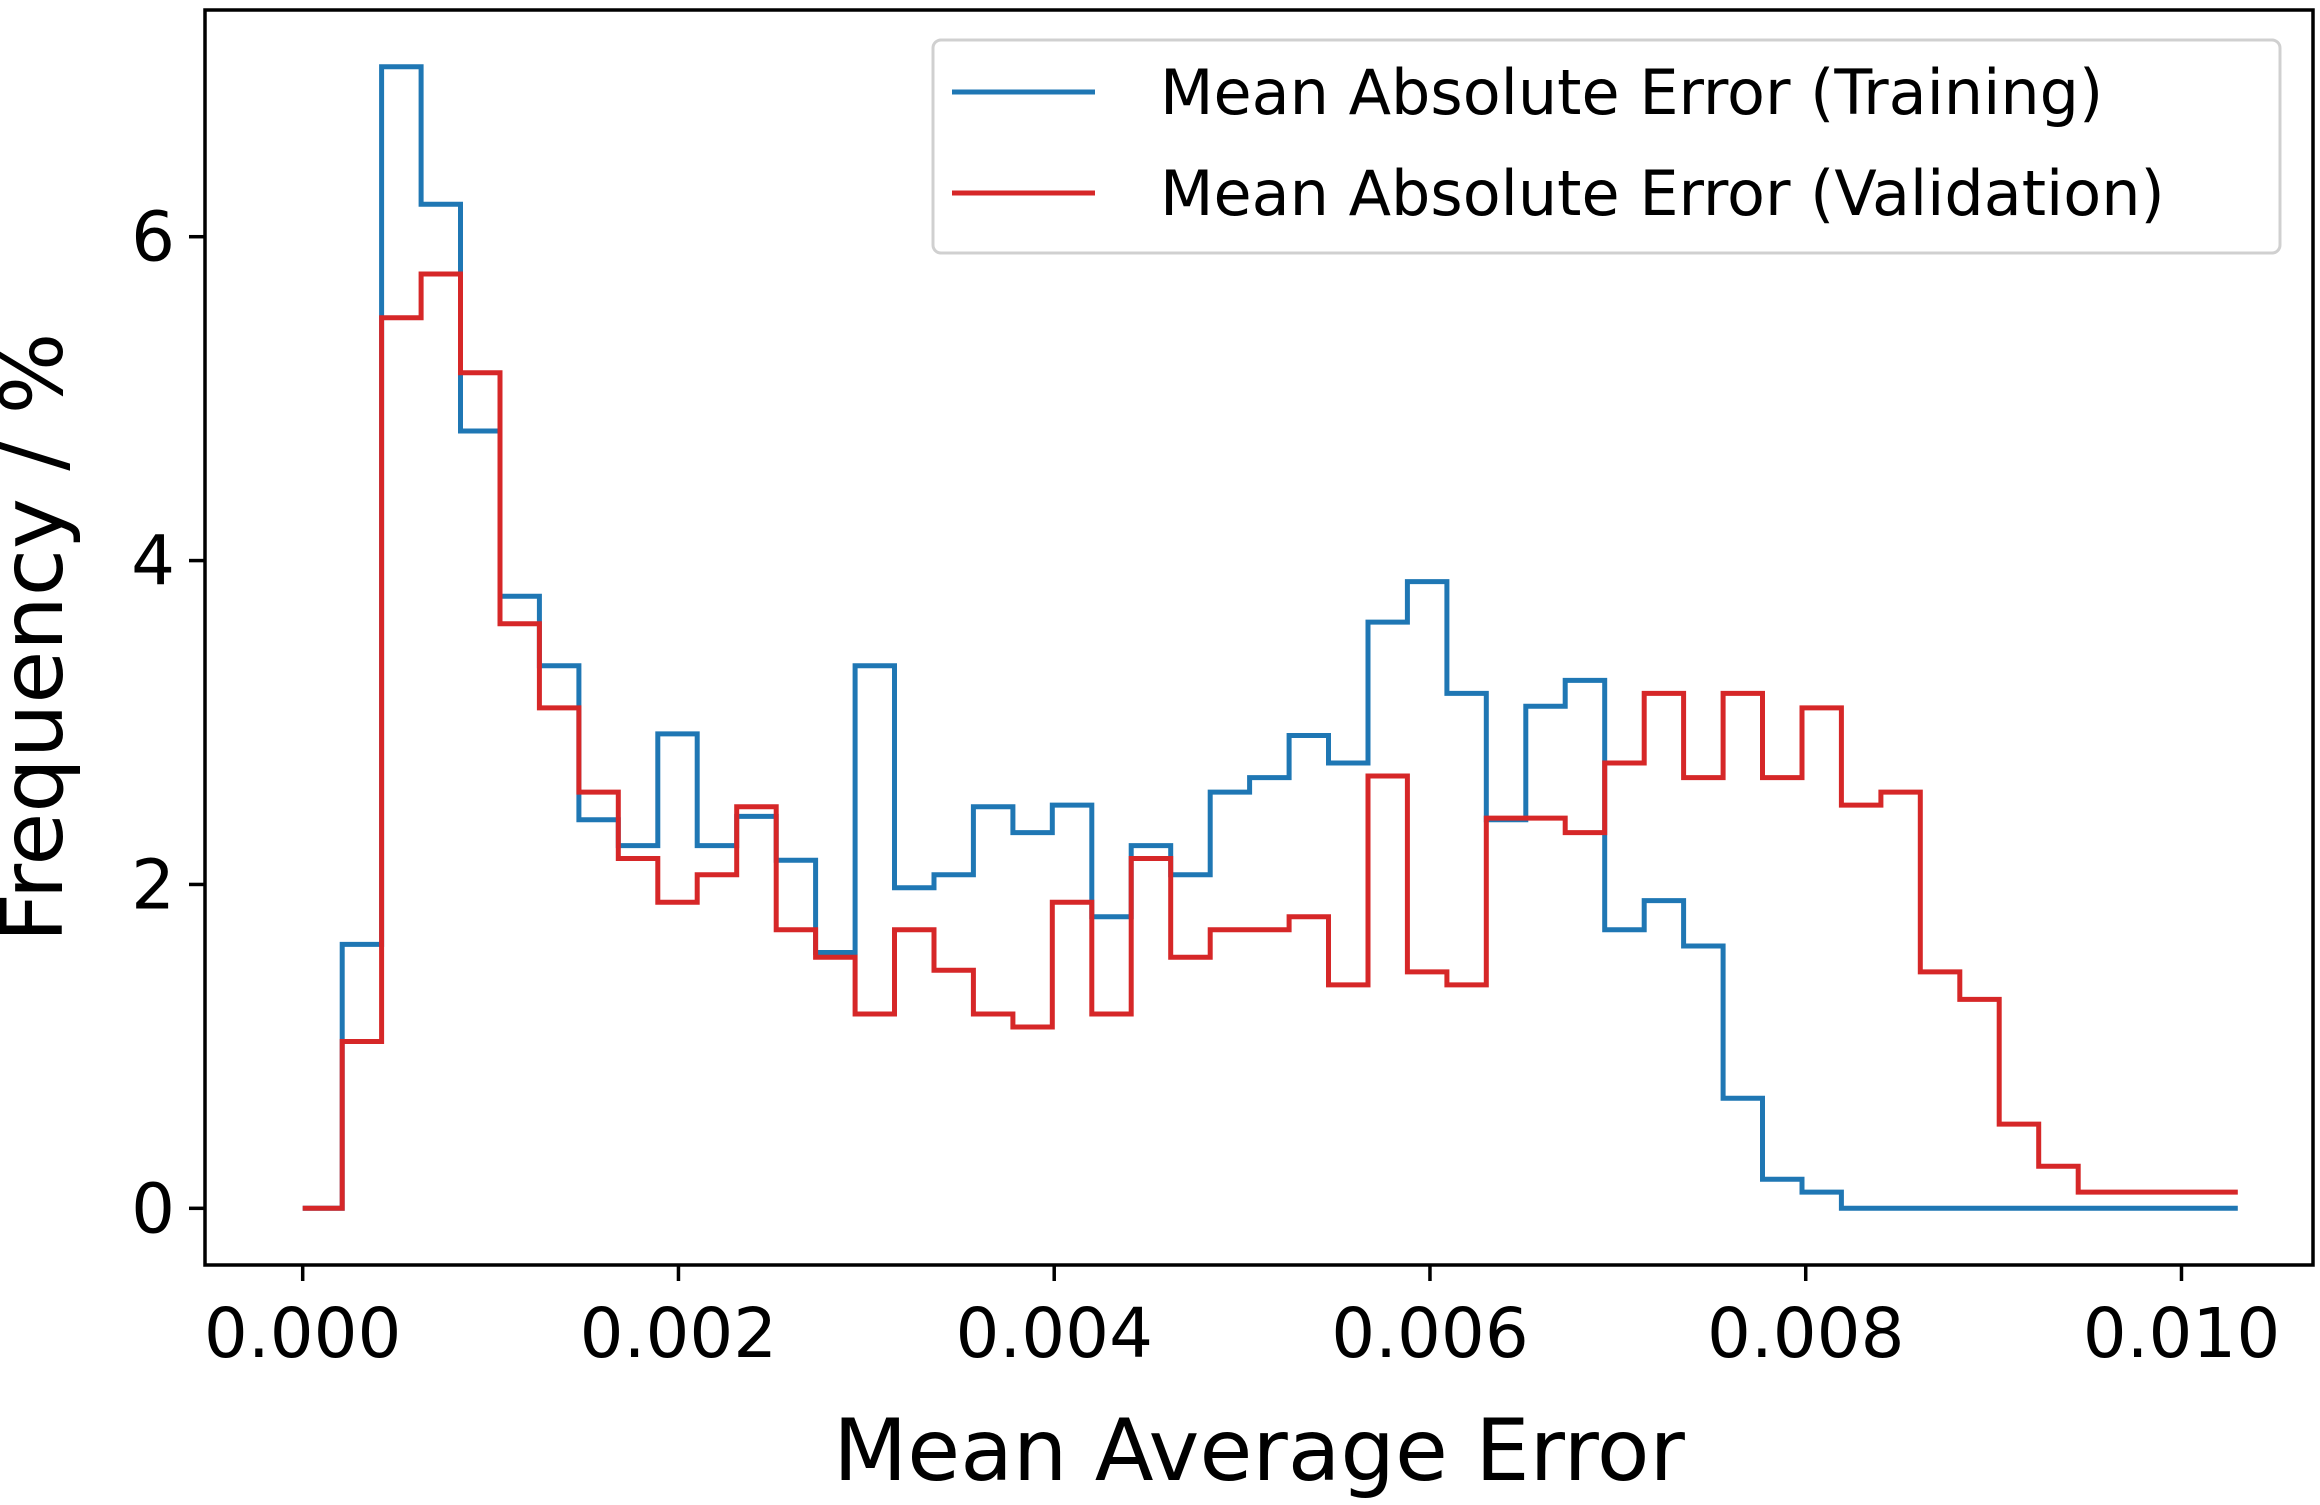 The height and width of the screenshot is (1505, 2320). Describe the element at coordinates (303, 1334) in the screenshot. I see `x-tick-label: 0.000` at that location.